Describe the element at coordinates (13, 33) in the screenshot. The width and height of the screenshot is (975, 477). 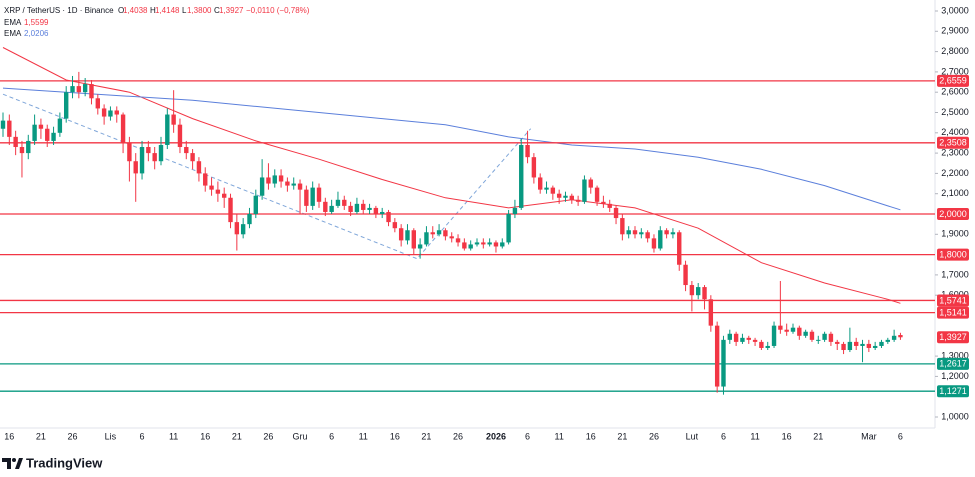
I see `legend-name: EMA` at that location.